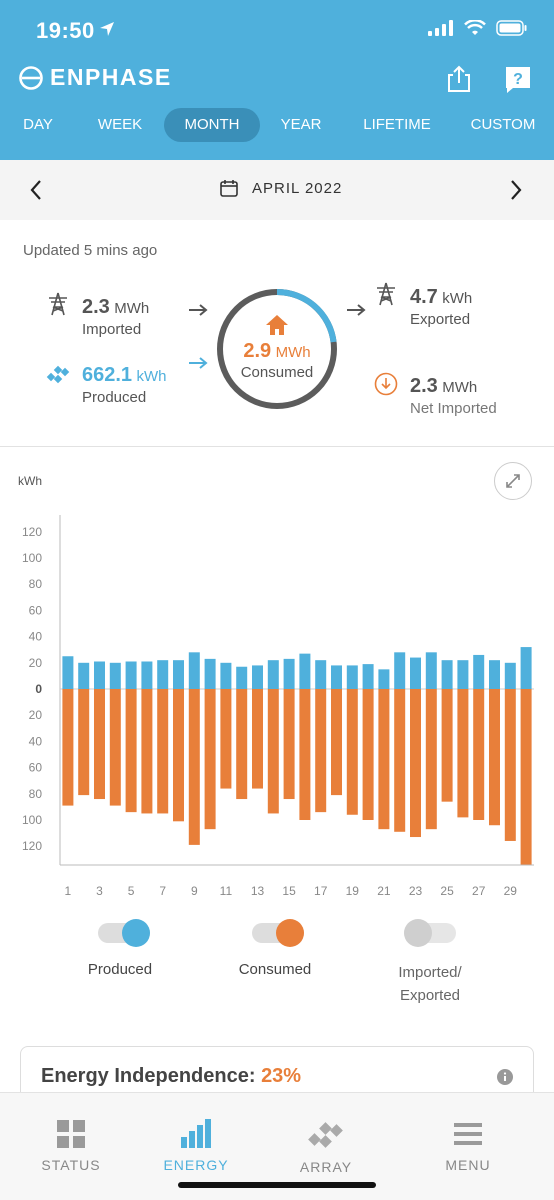 The width and height of the screenshot is (554, 1200). What do you see at coordinates (107, 29) in the screenshot?
I see `location-arrow-icon` at bounding box center [107, 29].